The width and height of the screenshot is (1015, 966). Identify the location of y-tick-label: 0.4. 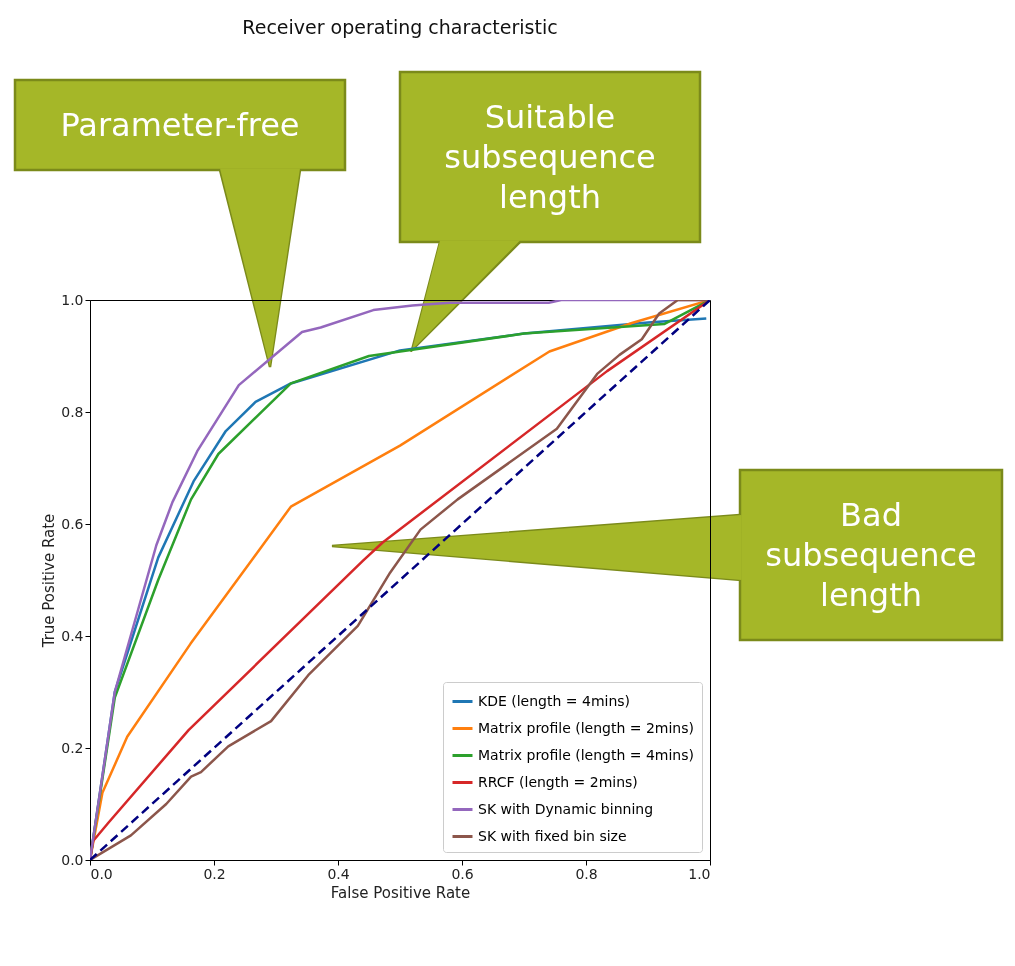
(72, 635).